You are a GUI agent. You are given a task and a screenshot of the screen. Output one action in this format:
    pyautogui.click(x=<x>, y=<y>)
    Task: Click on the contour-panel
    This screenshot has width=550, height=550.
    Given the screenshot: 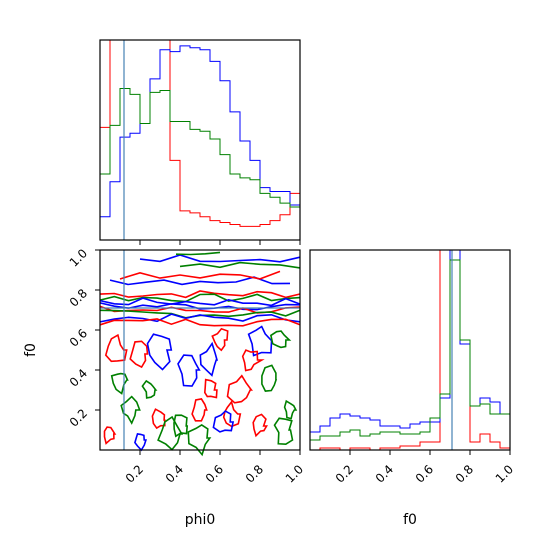 What is the action you would take?
    pyautogui.click(x=200, y=353)
    